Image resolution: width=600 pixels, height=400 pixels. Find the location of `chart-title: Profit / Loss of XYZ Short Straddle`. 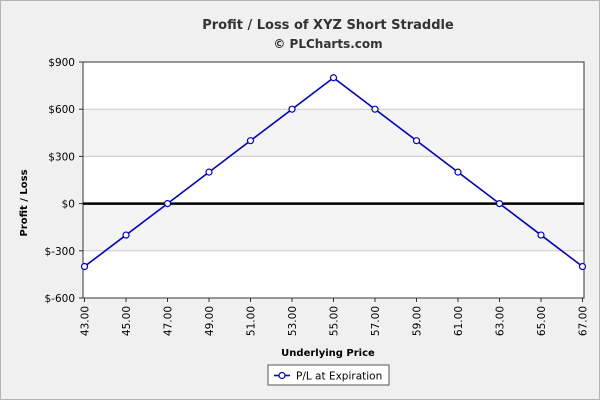

chart-title: Profit / Loss of XYZ Short Straddle is located at coordinates (328, 25).